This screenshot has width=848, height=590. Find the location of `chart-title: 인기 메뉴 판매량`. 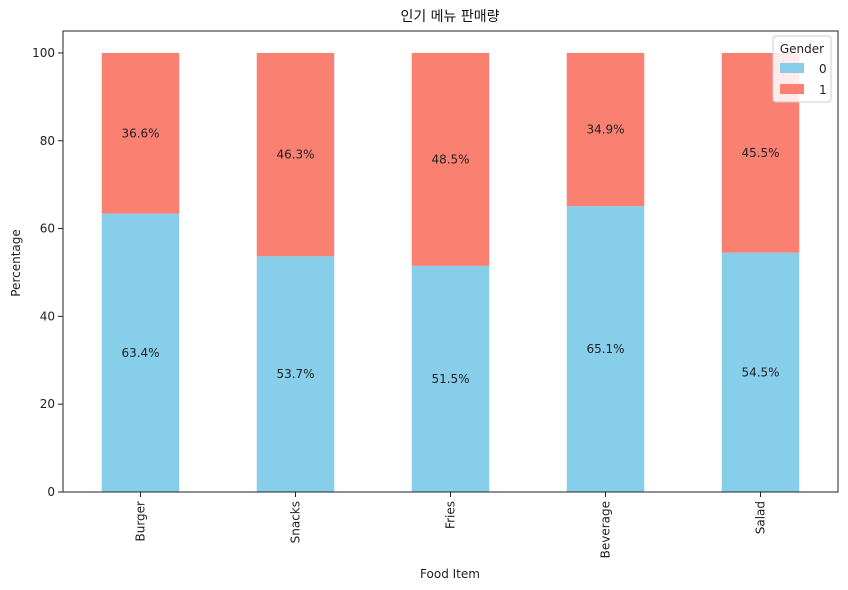

chart-title: 인기 메뉴 판매량 is located at coordinates (449, 17).